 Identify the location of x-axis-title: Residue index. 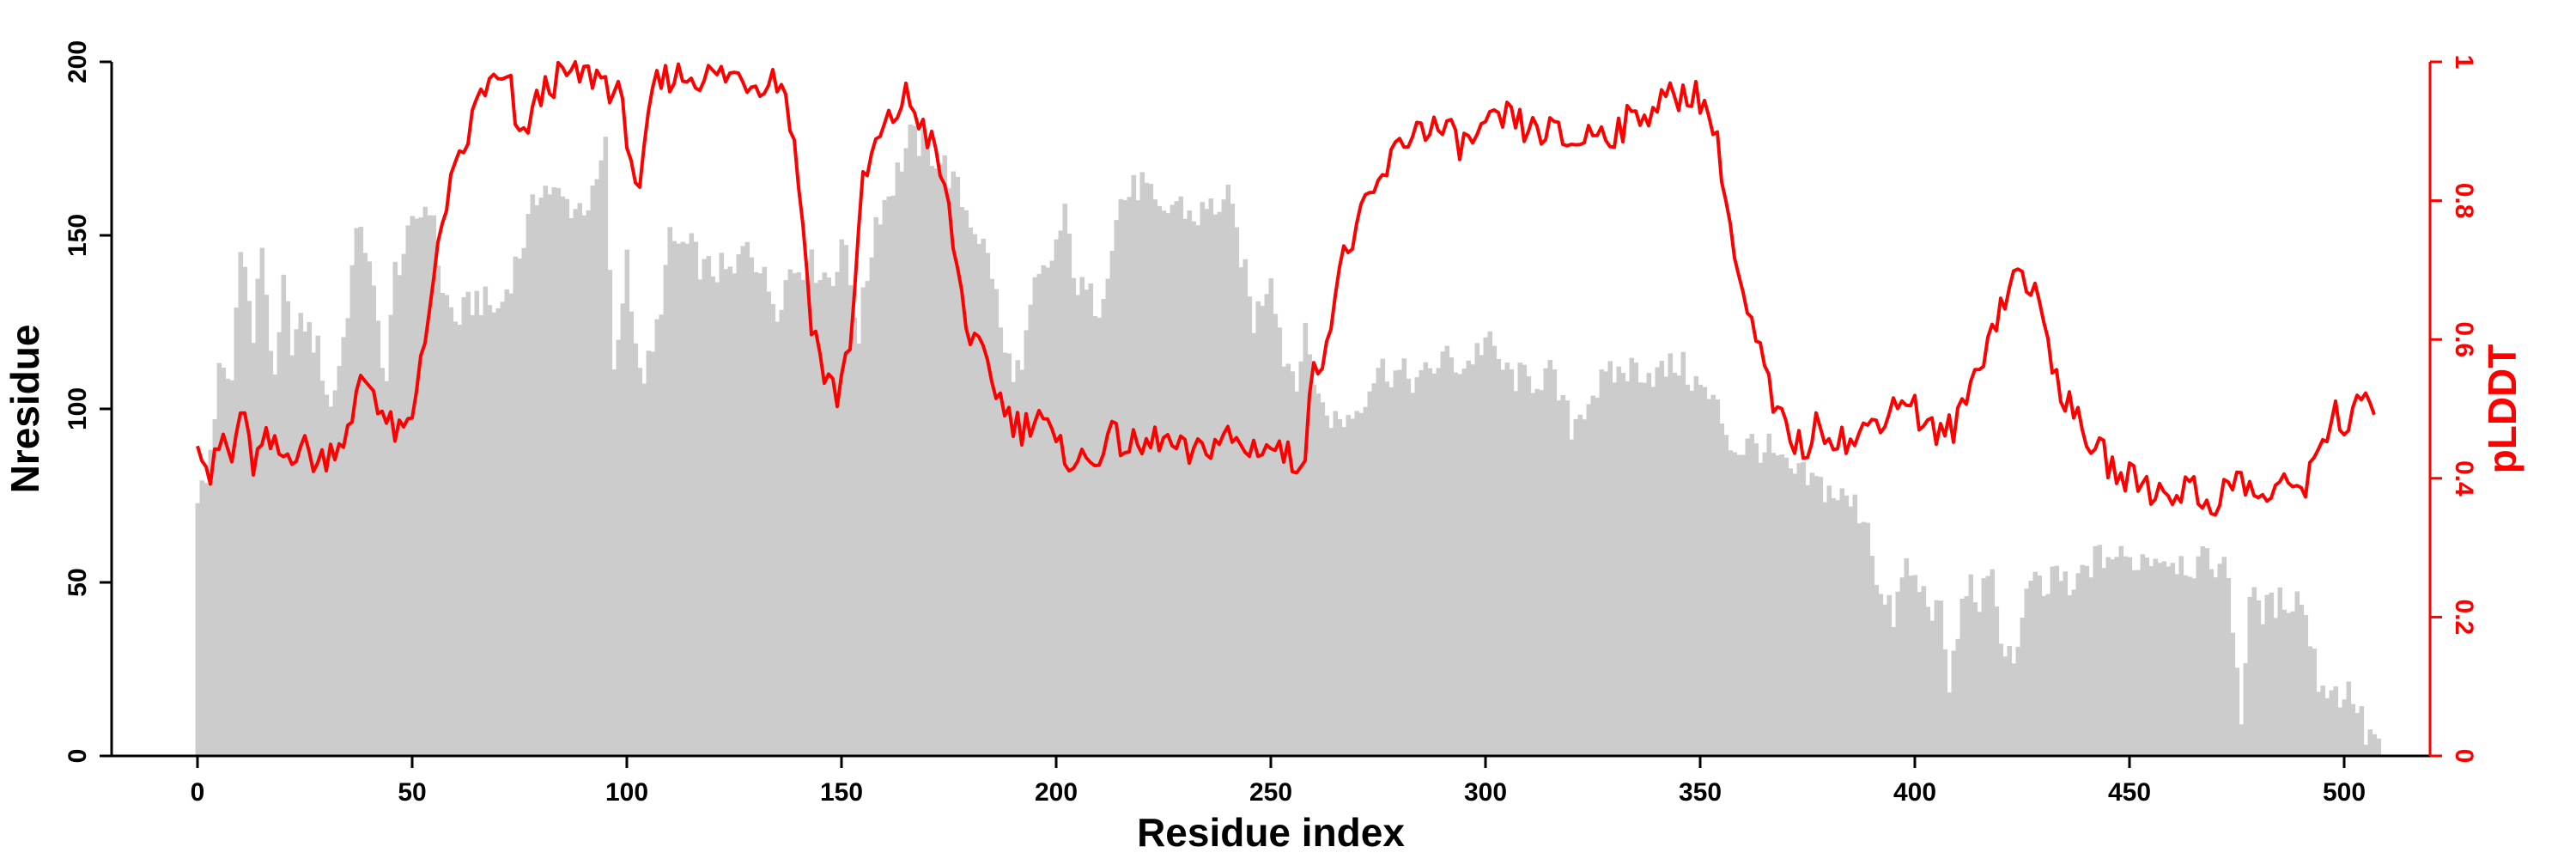
(1271, 832).